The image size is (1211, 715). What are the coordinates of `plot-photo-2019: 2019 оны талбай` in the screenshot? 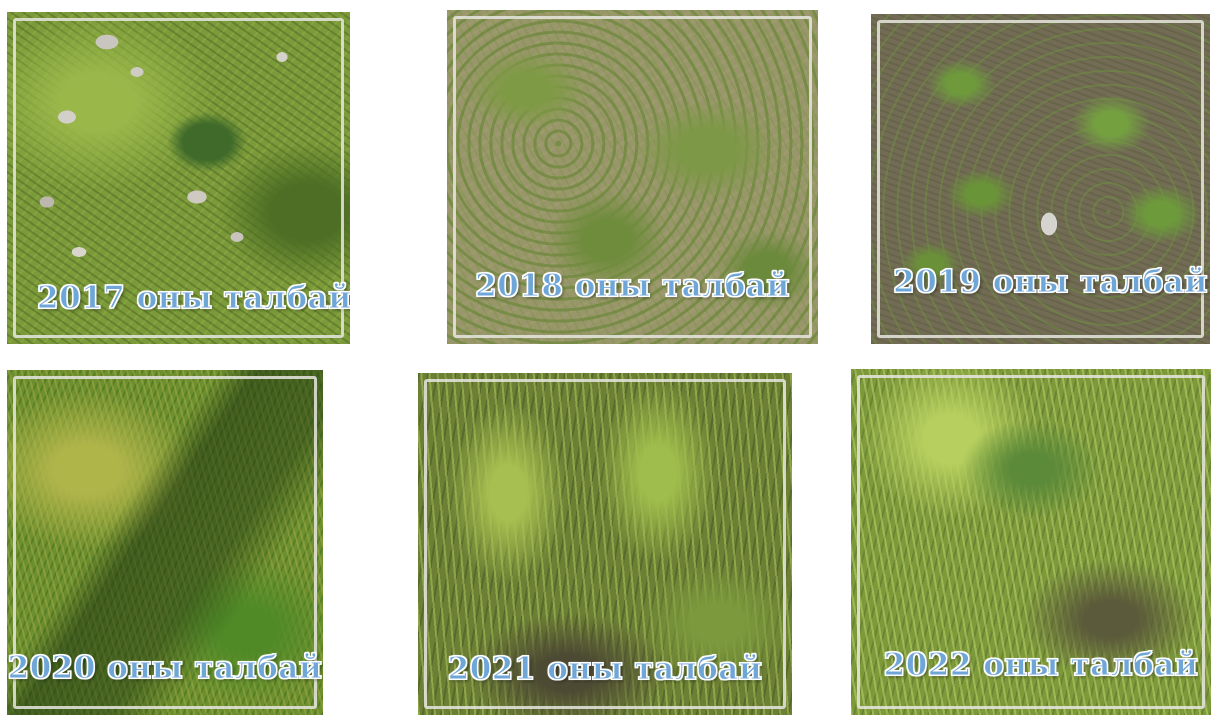 It's located at (1040, 179).